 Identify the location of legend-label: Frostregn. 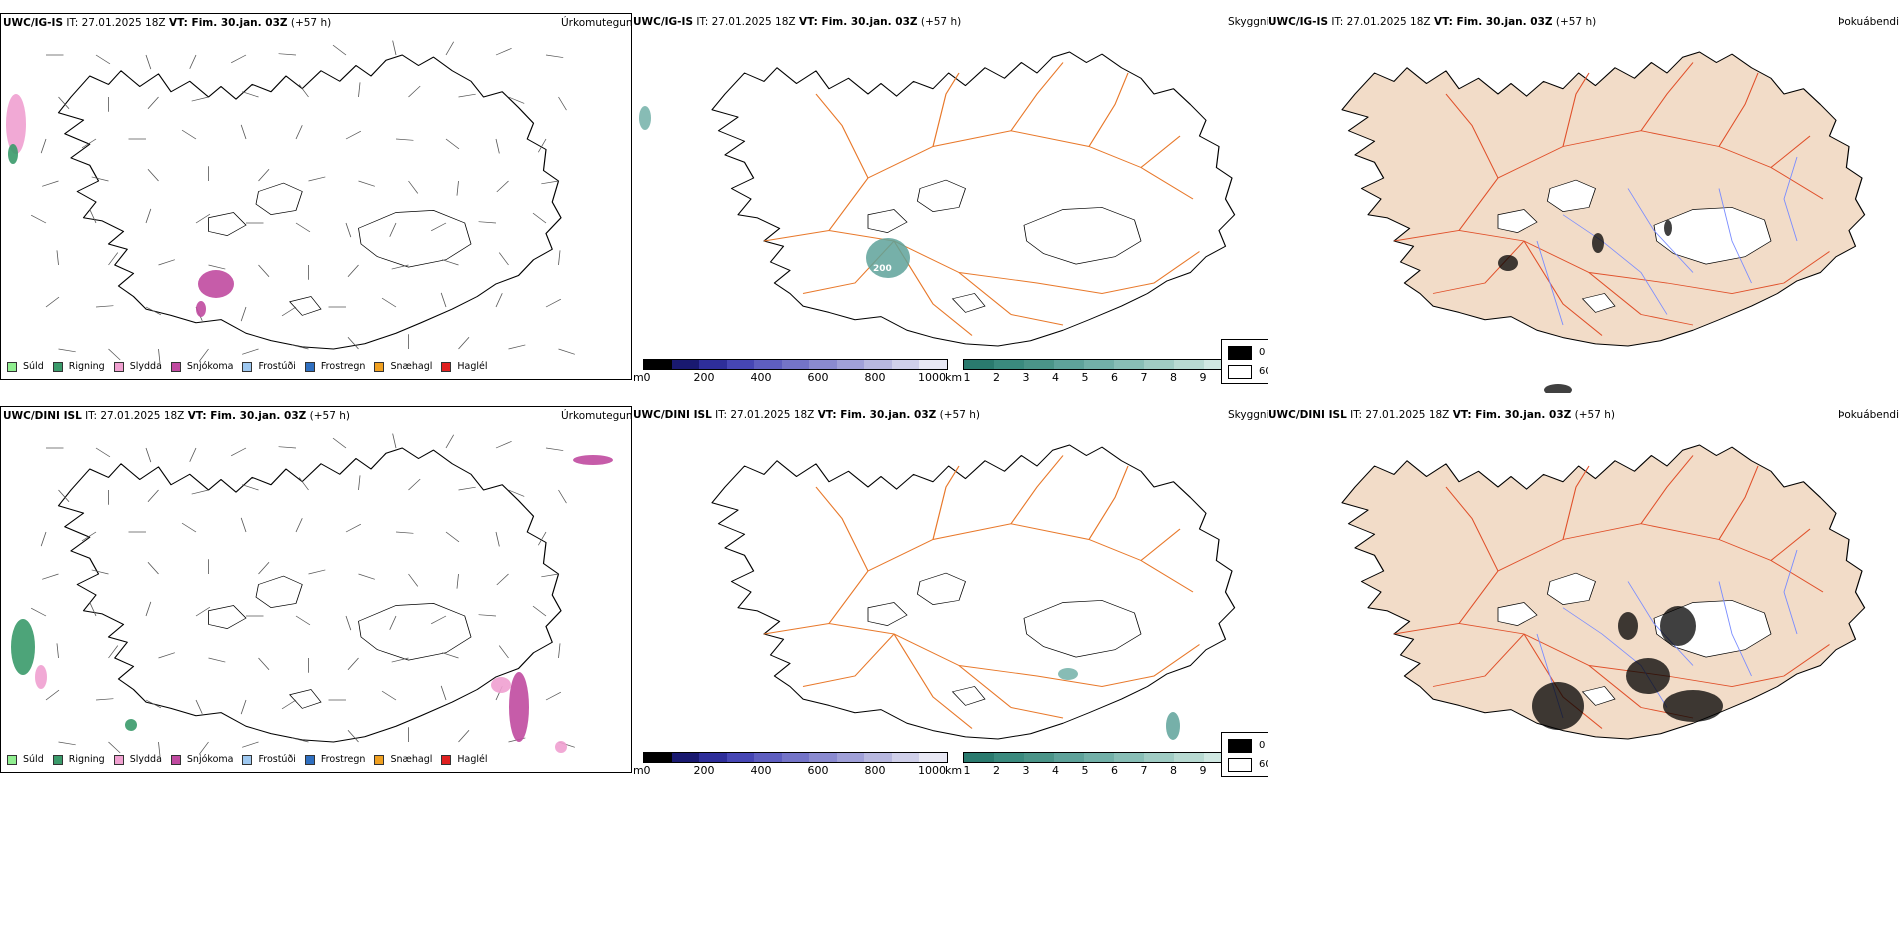
(343, 759).